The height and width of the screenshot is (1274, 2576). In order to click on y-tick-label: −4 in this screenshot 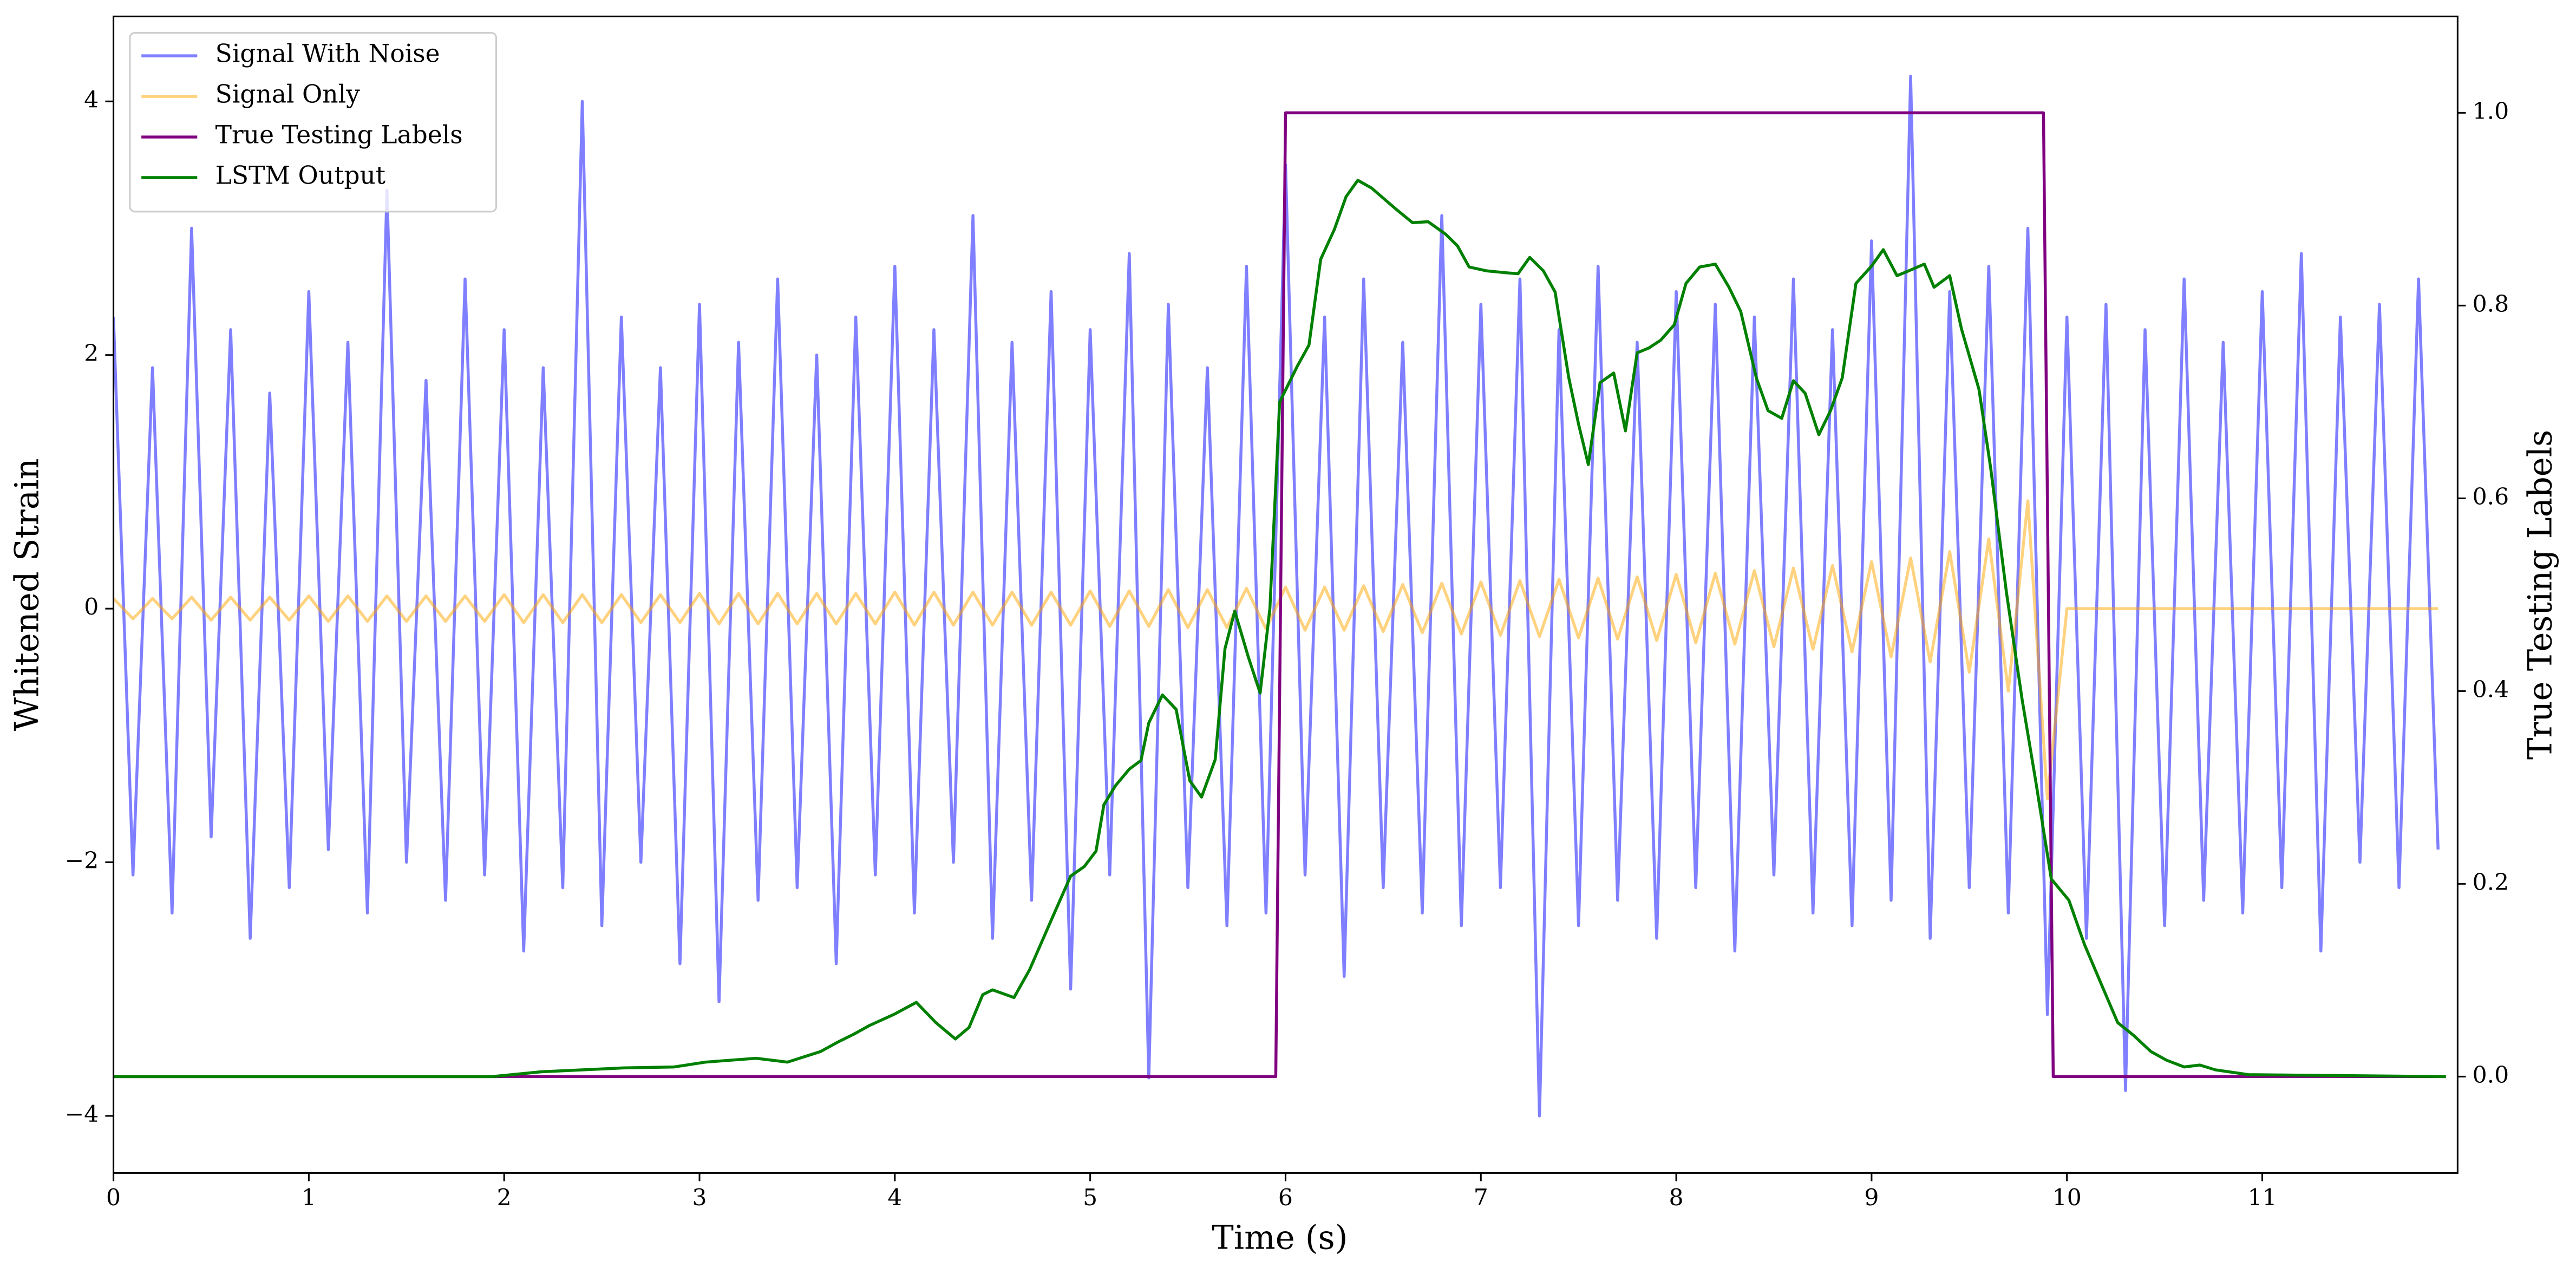, I will do `click(82, 1114)`.